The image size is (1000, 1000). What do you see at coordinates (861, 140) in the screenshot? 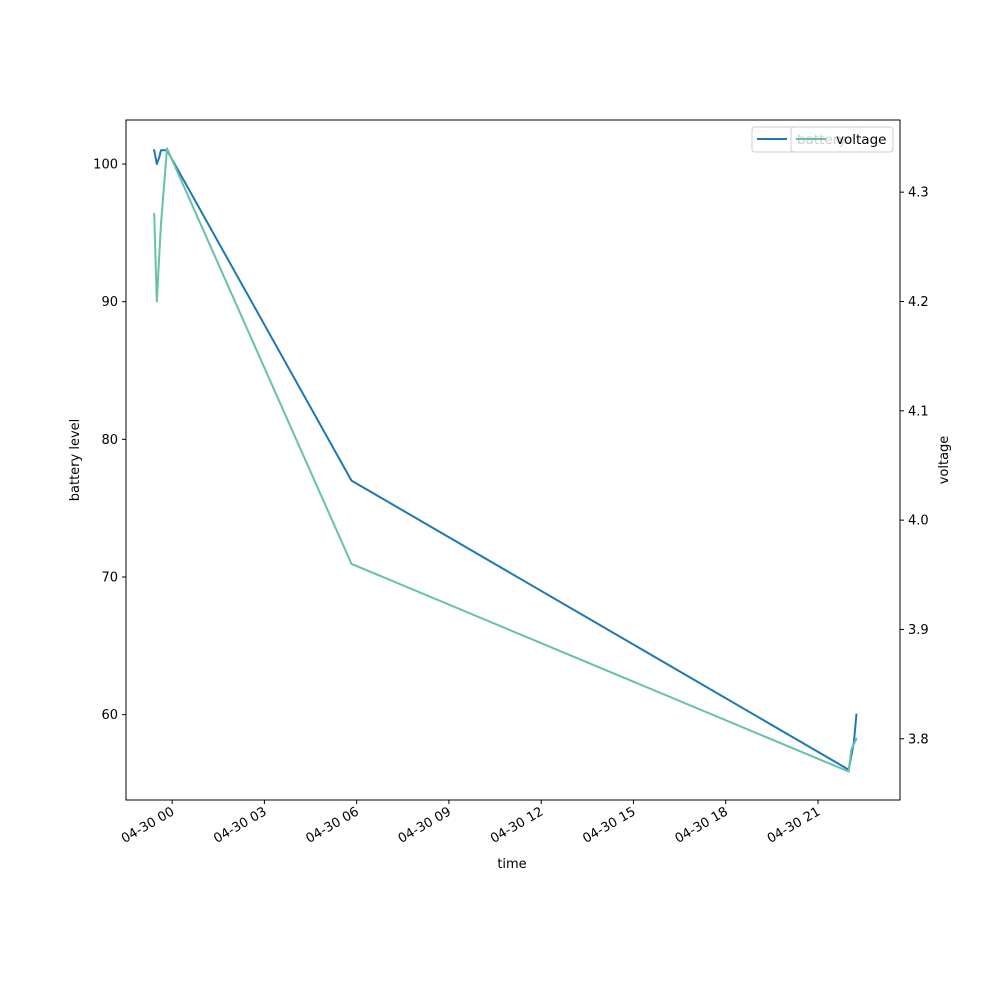
I see `legend-voltage-label: voltage` at bounding box center [861, 140].